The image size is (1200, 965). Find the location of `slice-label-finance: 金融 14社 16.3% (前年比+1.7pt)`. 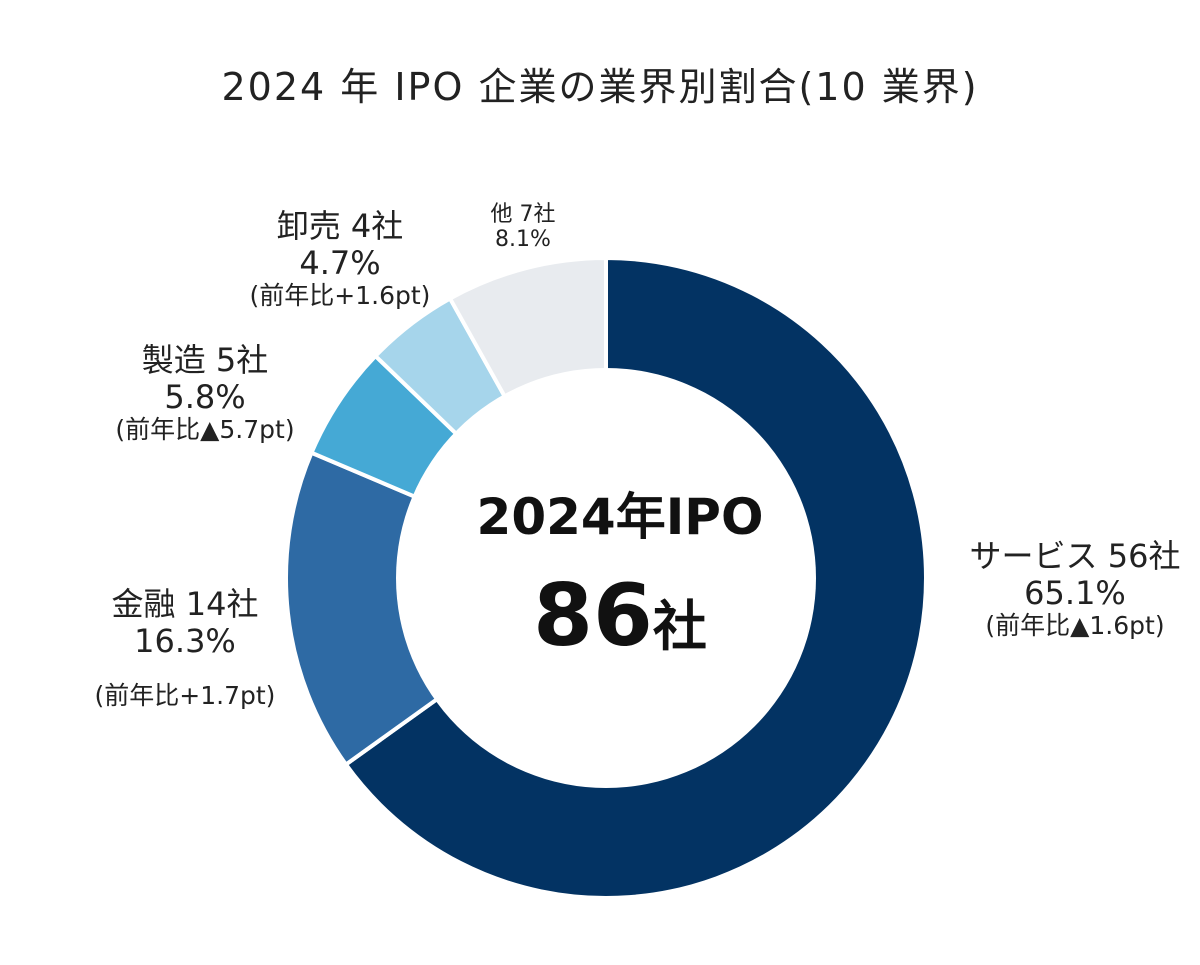

slice-label-finance: 金融 14社 16.3% (前年比+1.7pt) is located at coordinates (185, 648).